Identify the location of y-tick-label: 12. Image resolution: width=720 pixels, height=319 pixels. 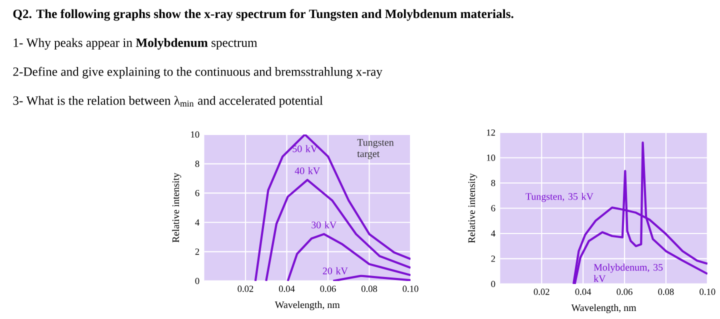
(491, 133).